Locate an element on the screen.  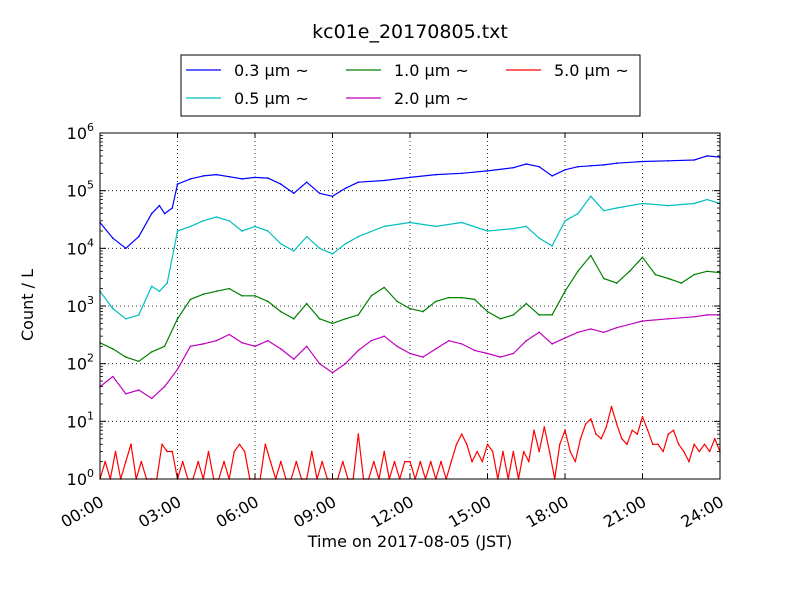
legend: 0.3 μm ~ 0.5 μm ~ 1.0 μm ~ 2.0 μm ~ 5.0 μm ~ is located at coordinates (410, 85).